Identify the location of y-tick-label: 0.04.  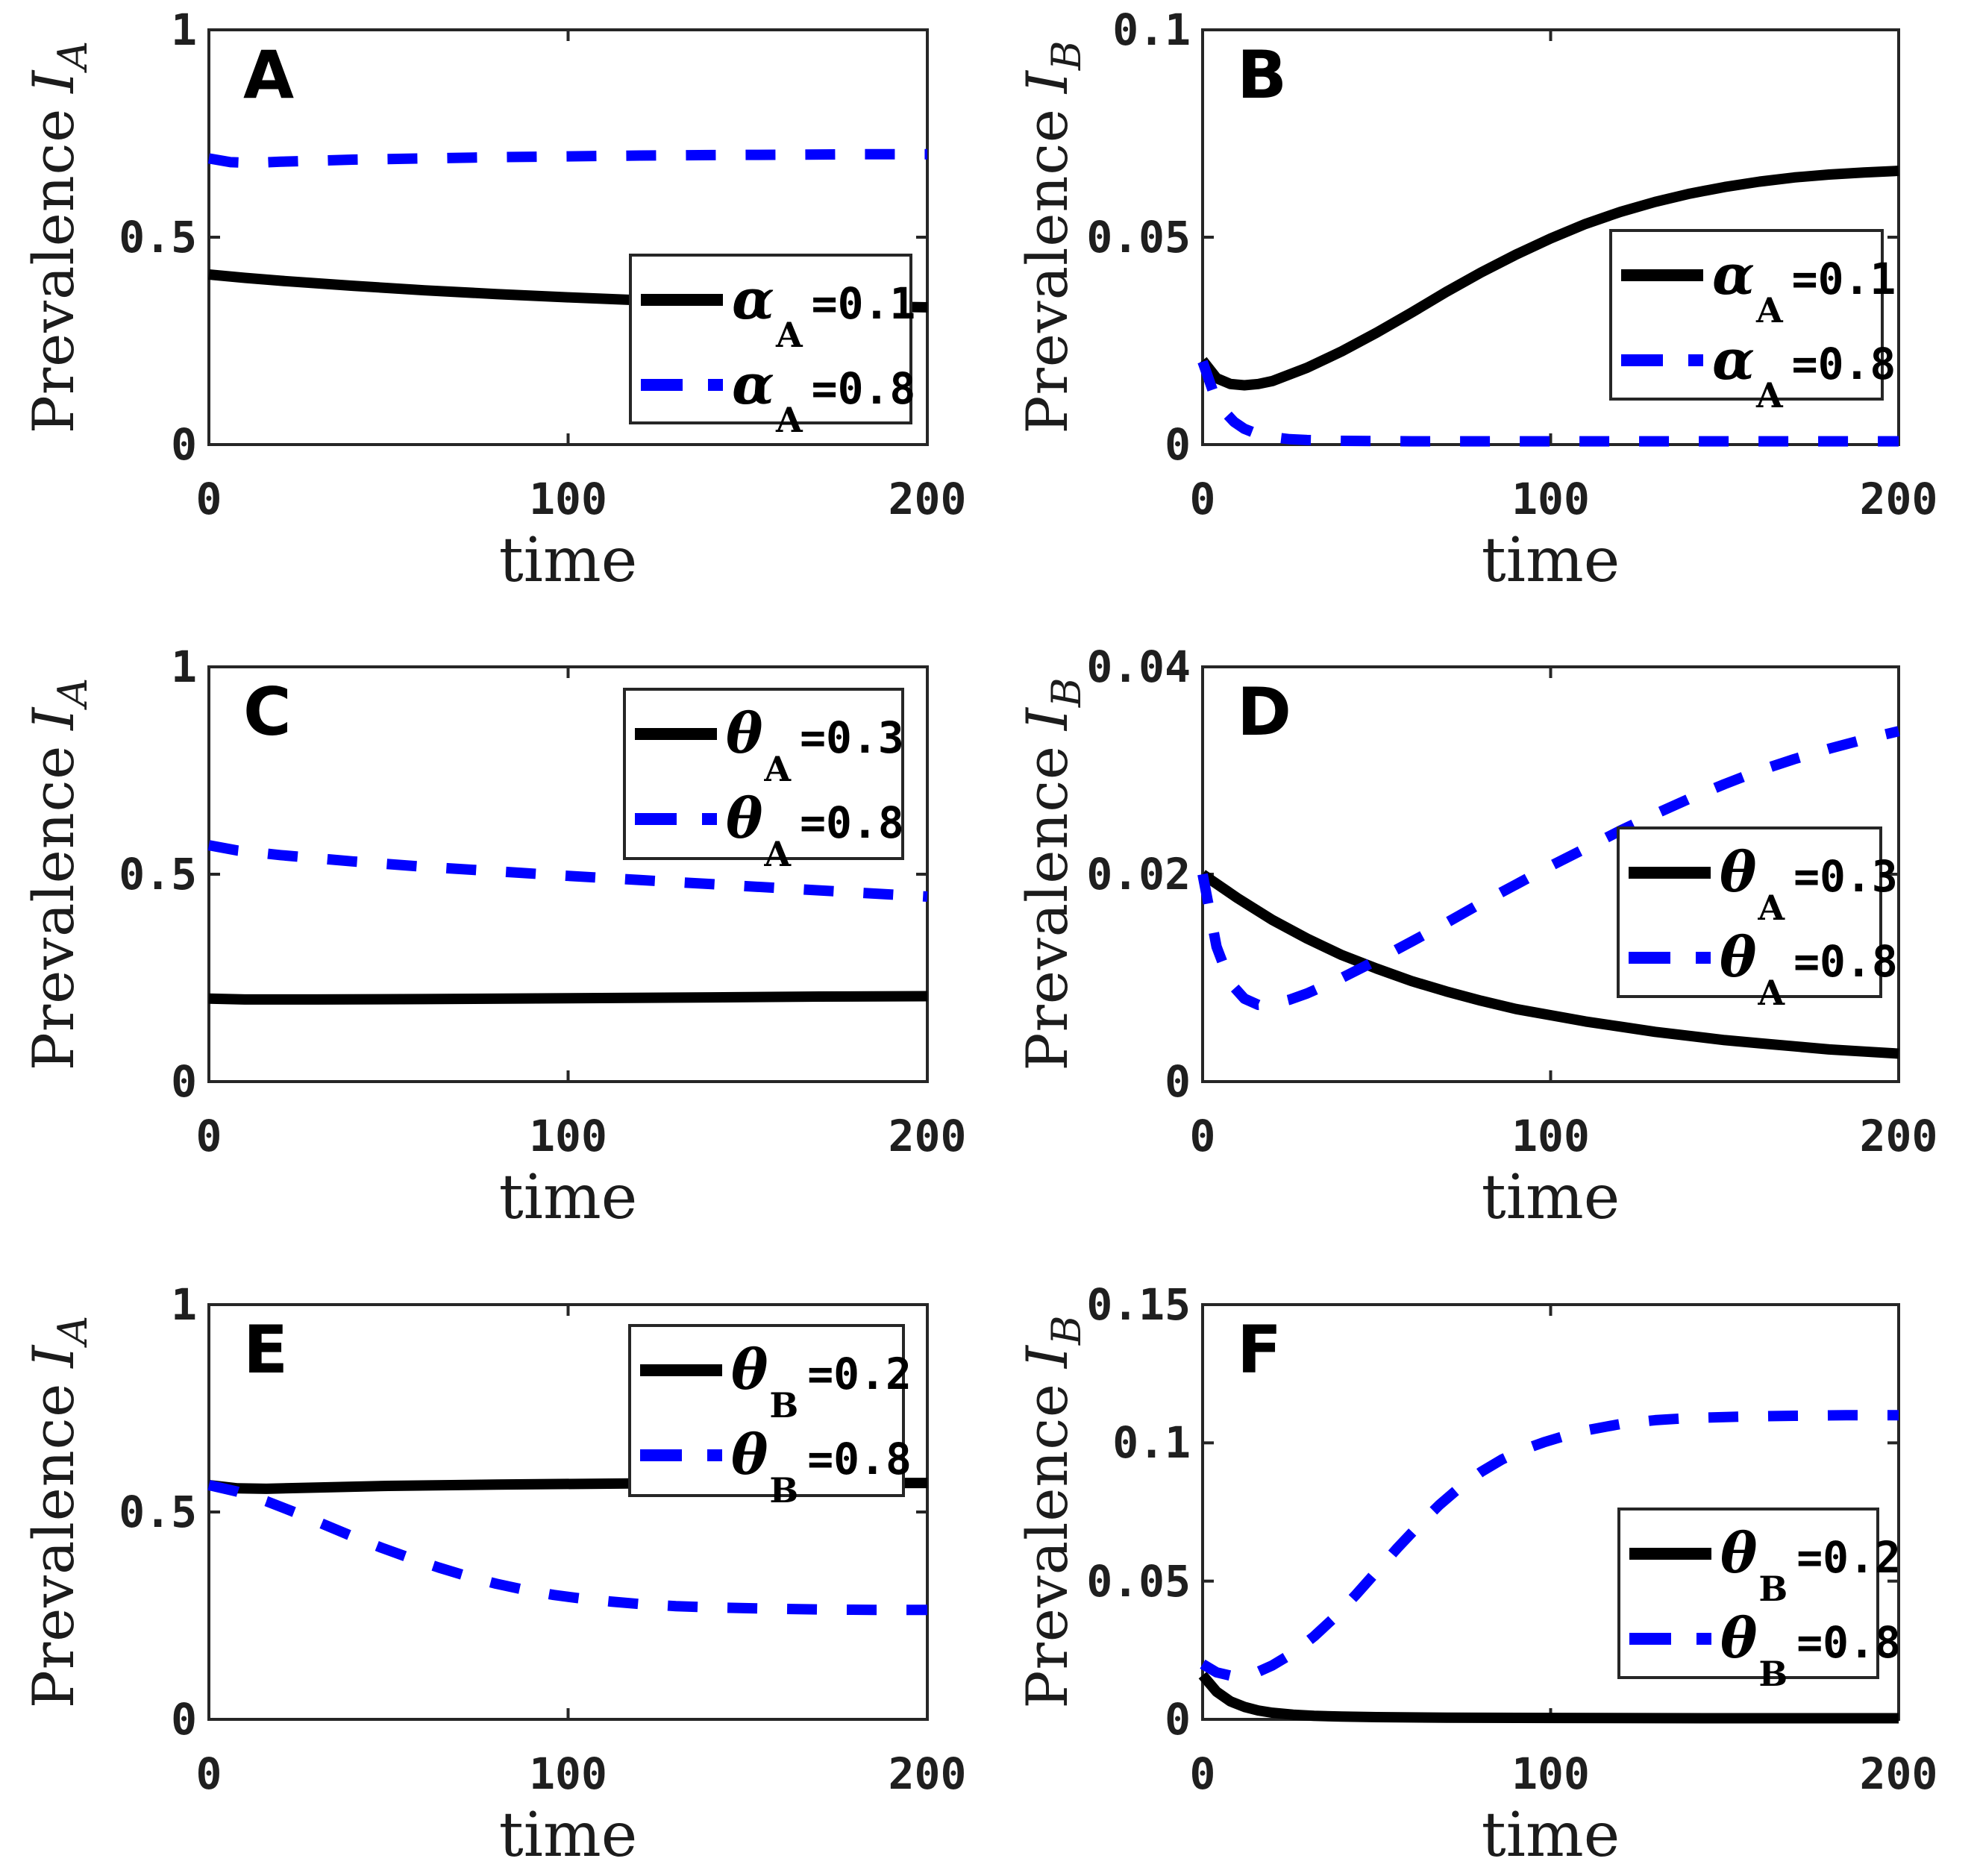
(1138, 666).